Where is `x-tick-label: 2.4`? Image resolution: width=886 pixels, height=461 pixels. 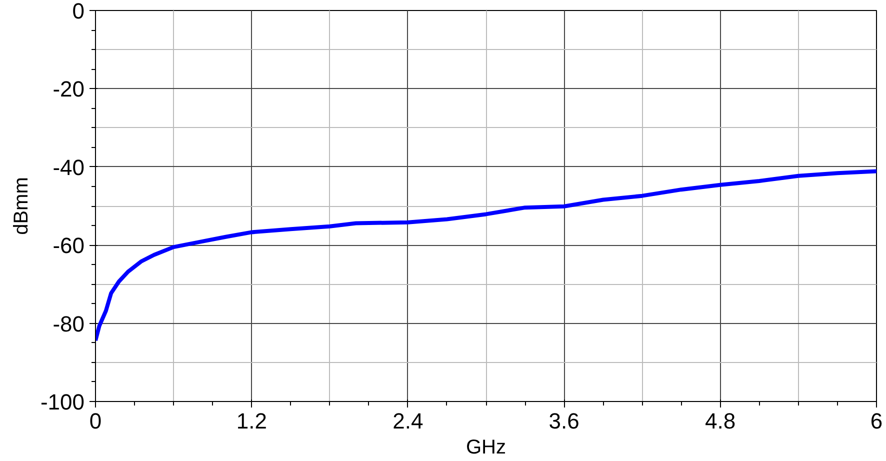 x-tick-label: 2.4 is located at coordinates (408, 421).